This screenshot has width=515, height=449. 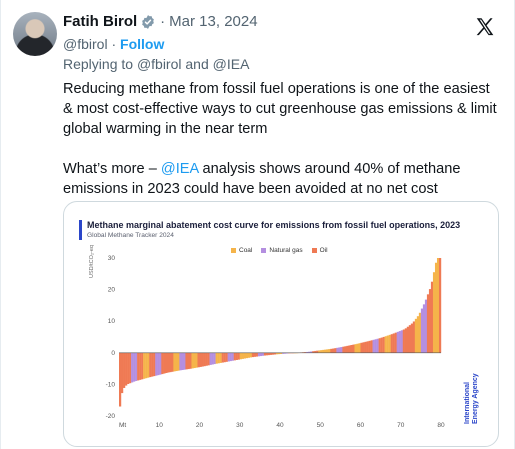 I want to click on x-tick-label: 10, so click(x=160, y=425).